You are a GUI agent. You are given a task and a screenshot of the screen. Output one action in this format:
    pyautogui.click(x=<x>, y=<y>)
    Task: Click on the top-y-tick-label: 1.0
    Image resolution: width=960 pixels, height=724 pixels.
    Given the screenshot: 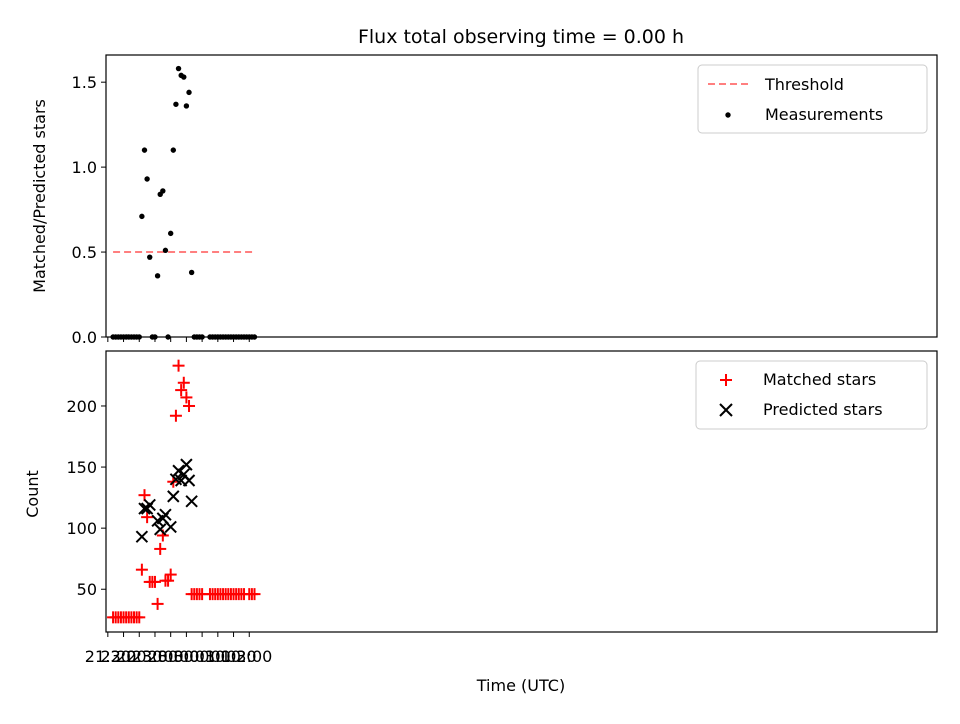 What is the action you would take?
    pyautogui.click(x=84, y=167)
    